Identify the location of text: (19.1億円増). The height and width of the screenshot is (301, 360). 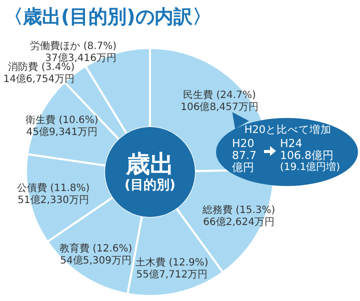
(310, 168).